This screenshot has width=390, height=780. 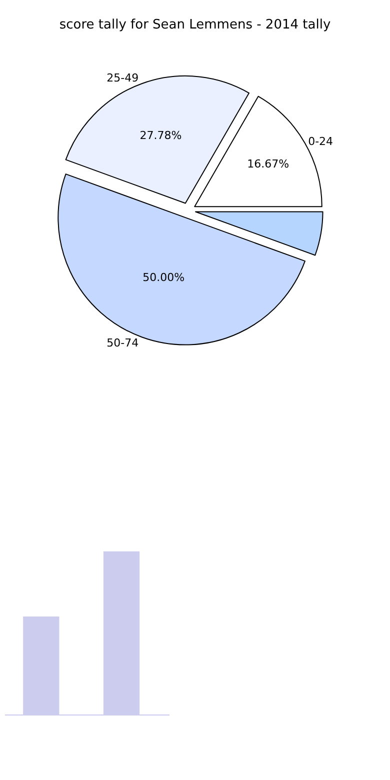 I want to click on slice-label: 25-49, so click(x=122, y=77).